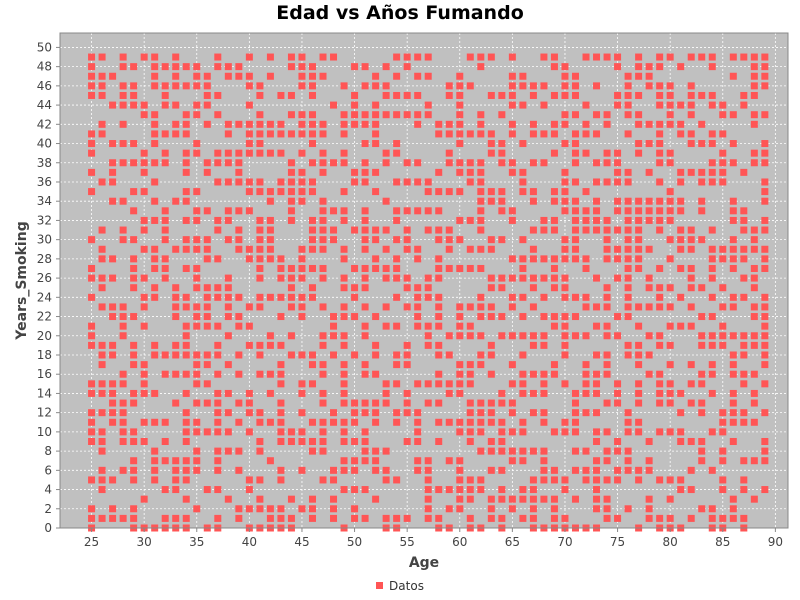 The width and height of the screenshot is (800, 600). Describe the element at coordinates (44, 124) in the screenshot. I see `y-tick-label: 42` at that location.